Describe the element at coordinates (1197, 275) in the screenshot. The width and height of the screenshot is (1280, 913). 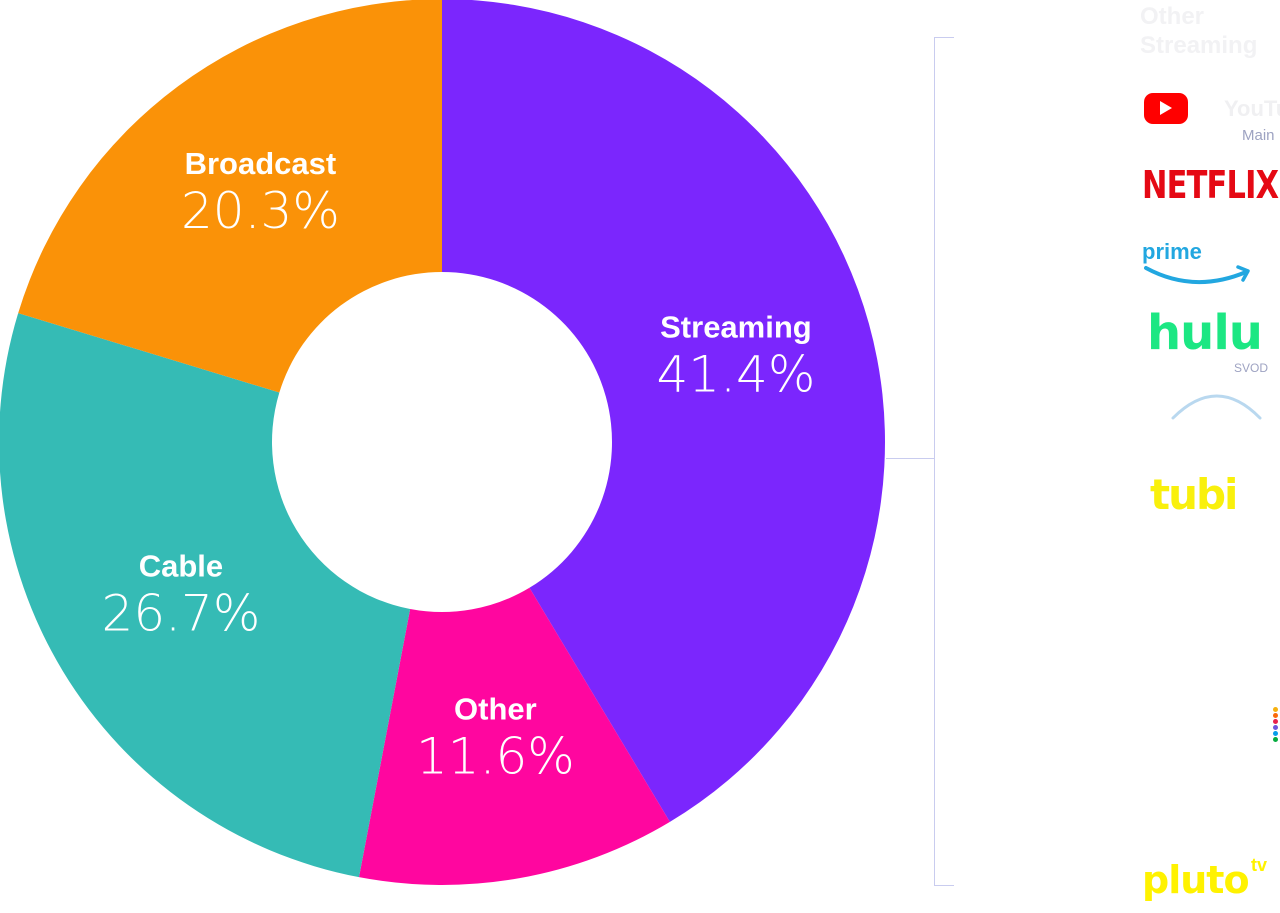
I see `prime-smile-icon` at that location.